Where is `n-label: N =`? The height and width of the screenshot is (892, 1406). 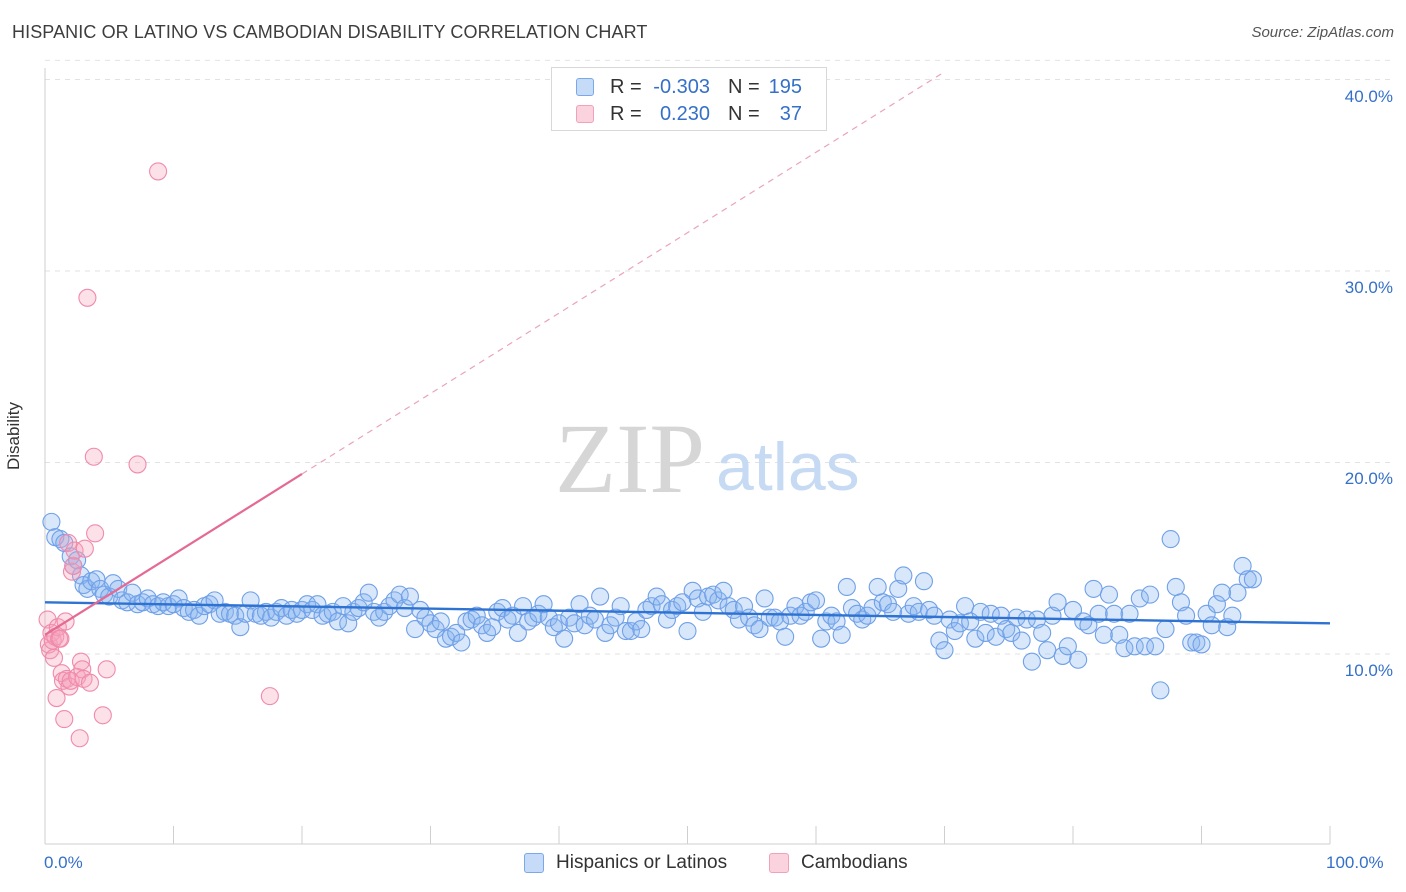 n-label: N = is located at coordinates (744, 86).